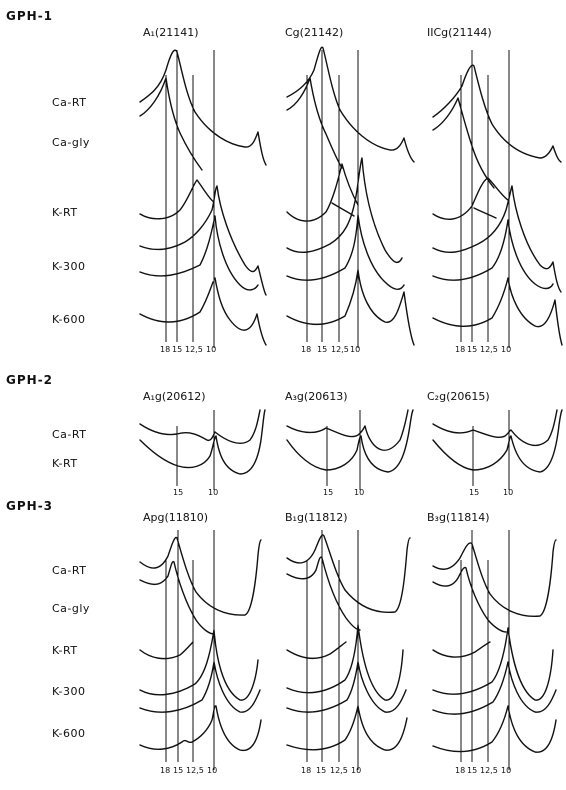 This screenshot has width=566, height=790. What do you see at coordinates (174, 396) in the screenshot?
I see `sample-title: A₁g(20612)` at bounding box center [174, 396].